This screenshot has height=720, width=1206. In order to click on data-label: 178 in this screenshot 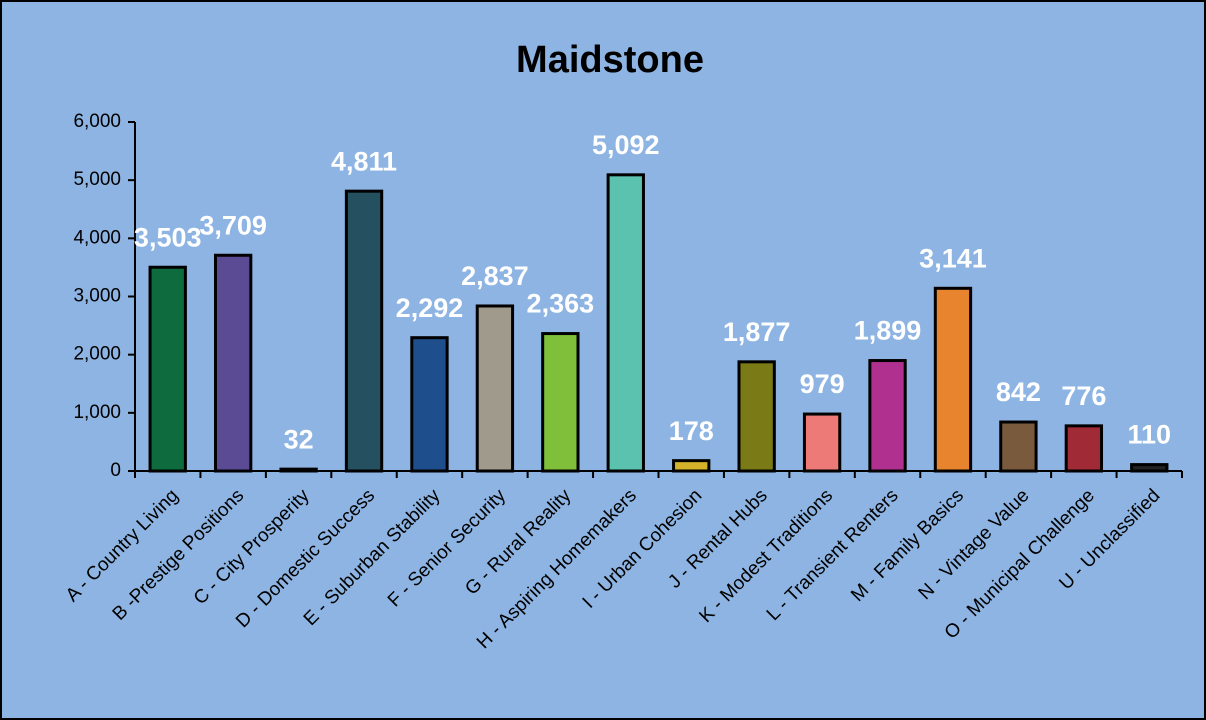, I will do `click(691, 431)`.